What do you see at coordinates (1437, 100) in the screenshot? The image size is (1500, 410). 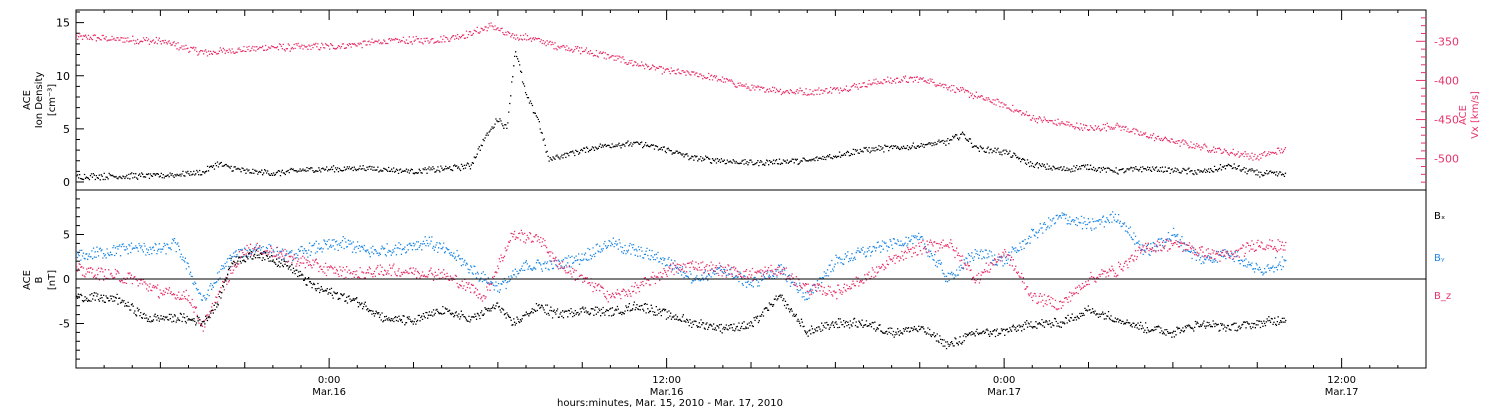 I see `top-right-axis: -350 -400 -450 -500` at bounding box center [1437, 100].